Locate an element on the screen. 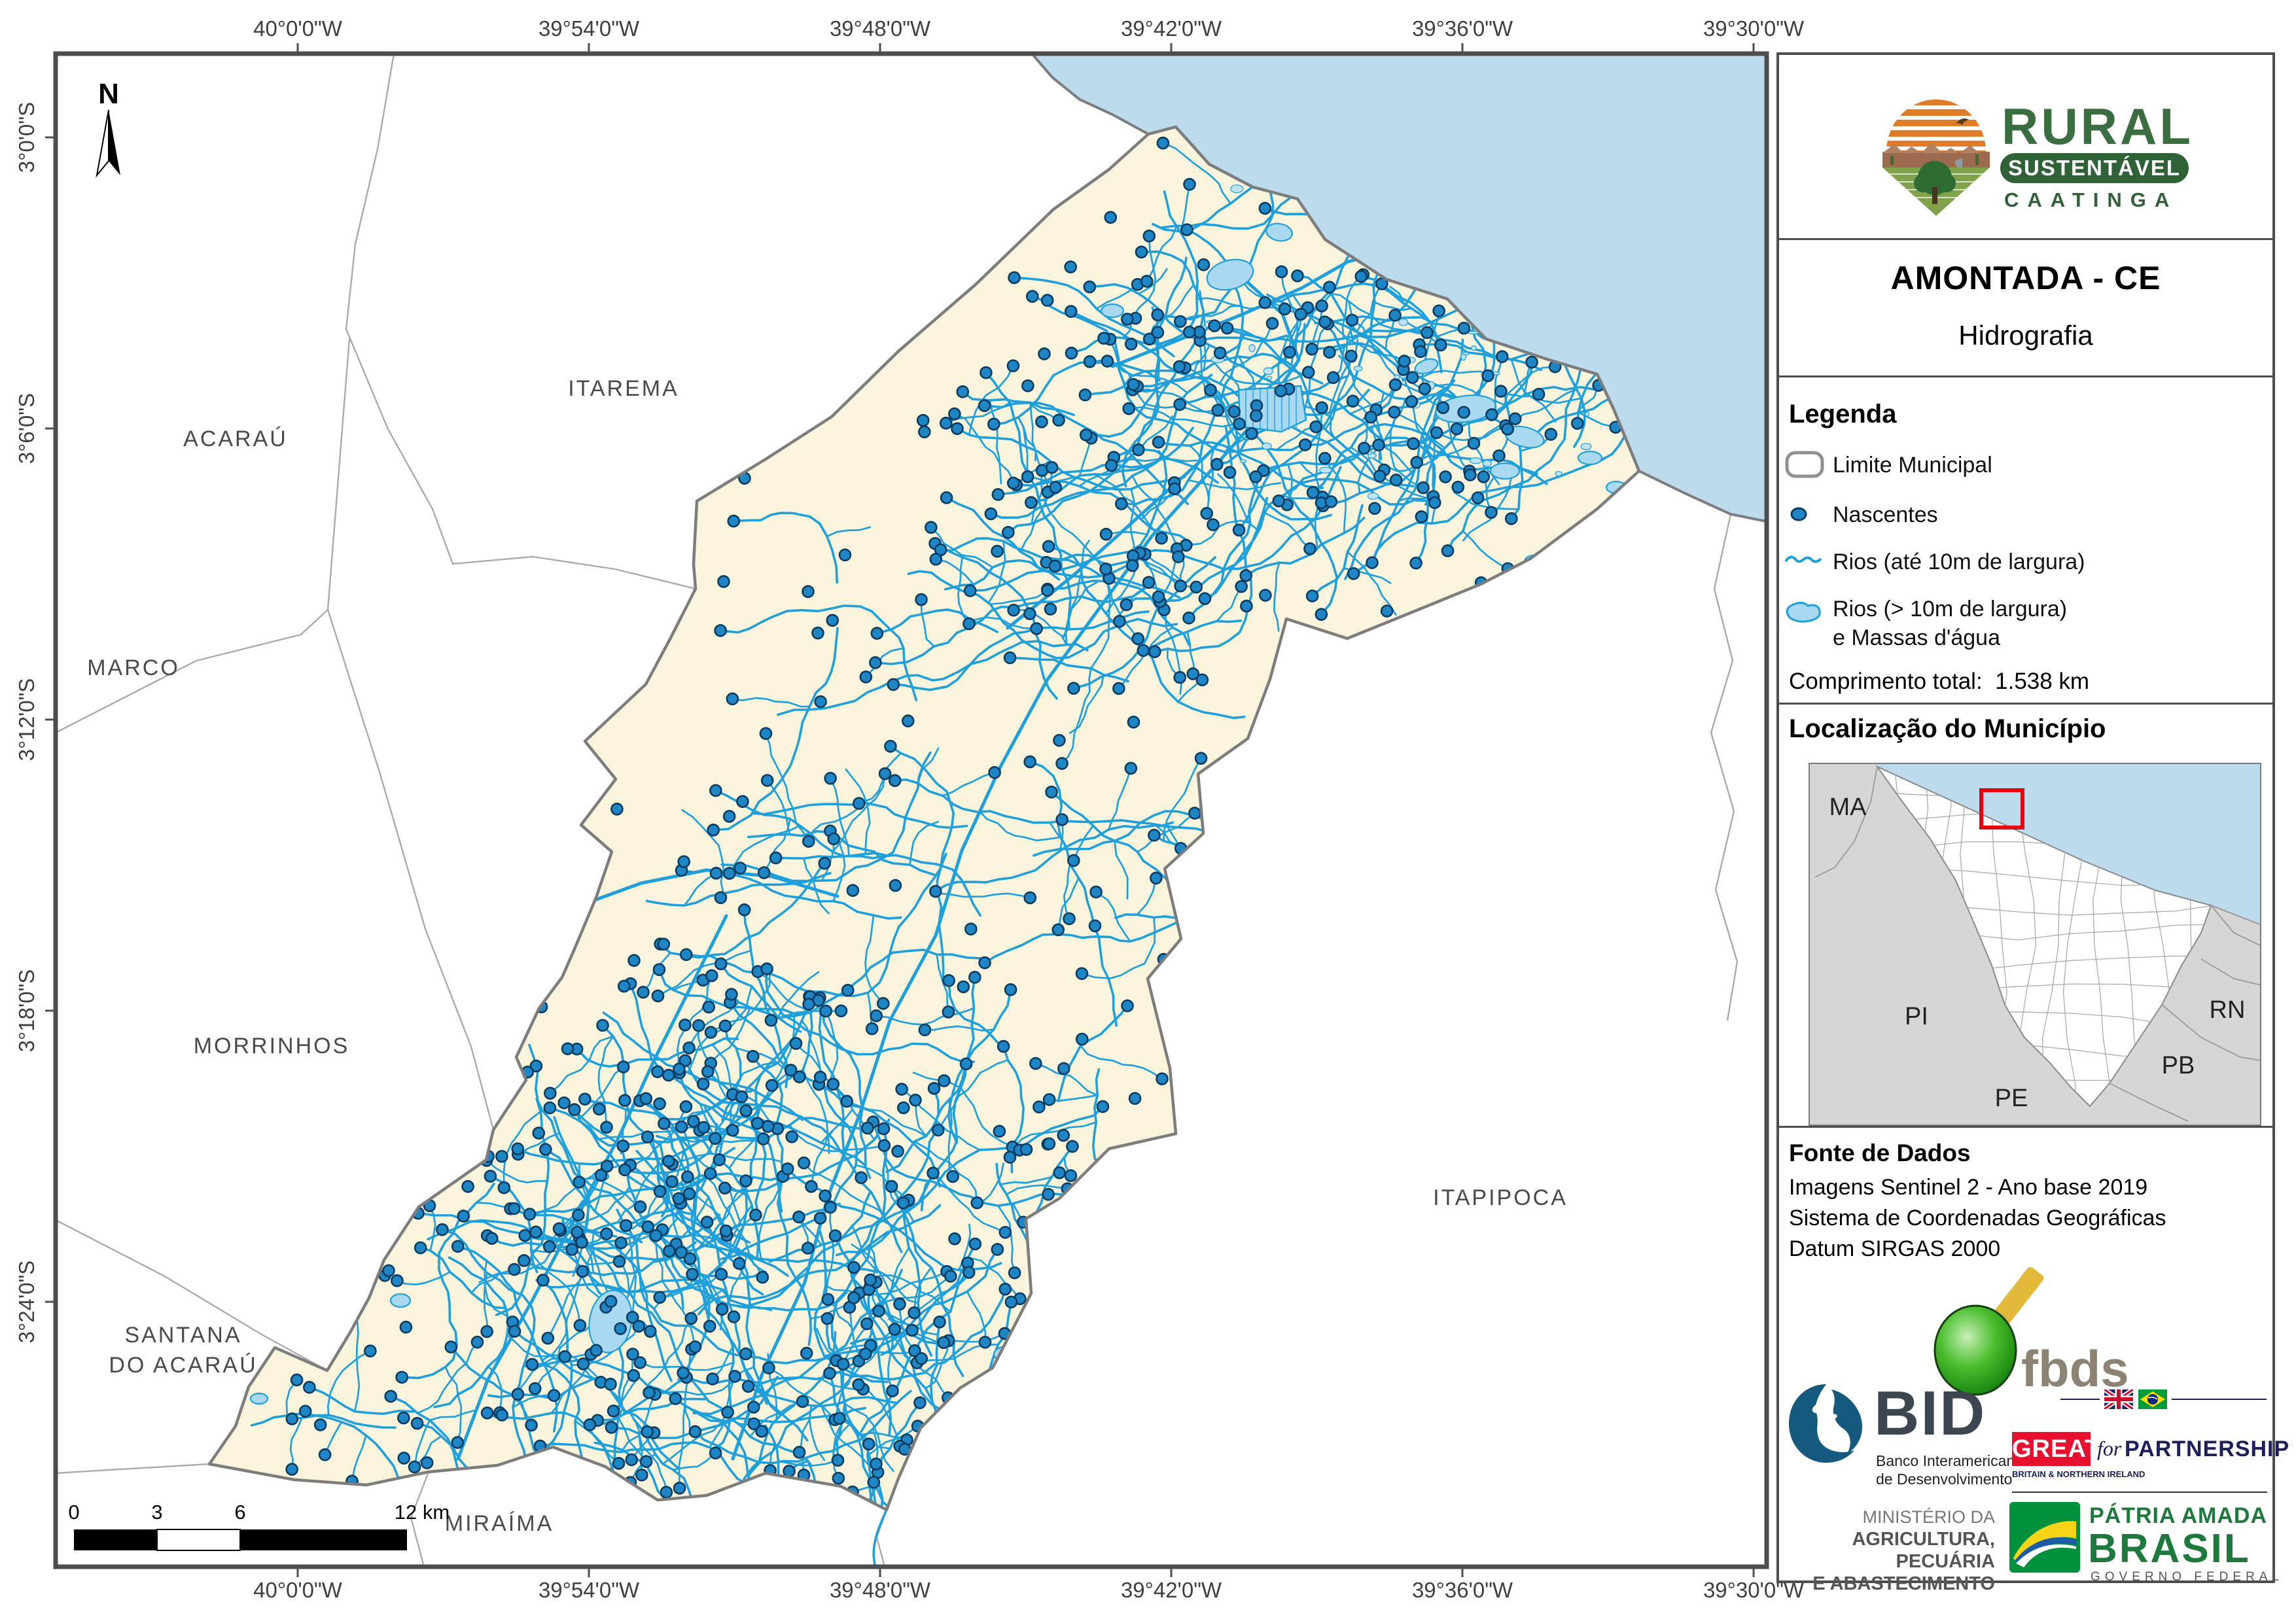 The height and width of the screenshot is (1623, 2296). source-line: Sistema de Coordenadas Geográficas is located at coordinates (1978, 1218).